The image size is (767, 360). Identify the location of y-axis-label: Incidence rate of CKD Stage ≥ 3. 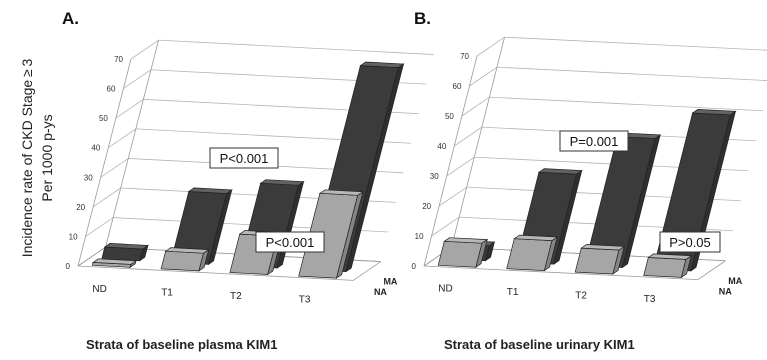
(27, 158).